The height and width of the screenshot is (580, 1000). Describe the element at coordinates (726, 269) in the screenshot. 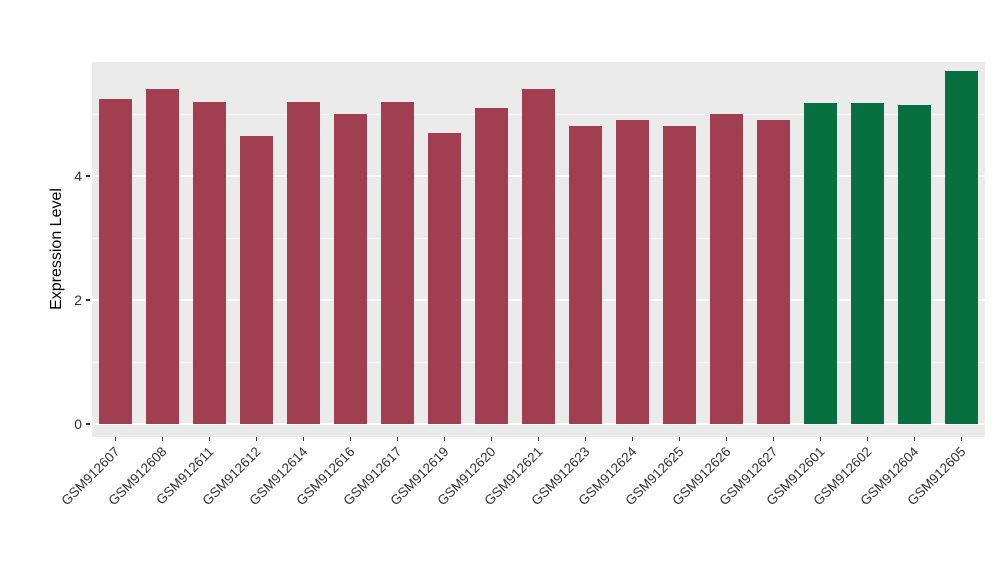

I see `bar-GSM912626` at that location.